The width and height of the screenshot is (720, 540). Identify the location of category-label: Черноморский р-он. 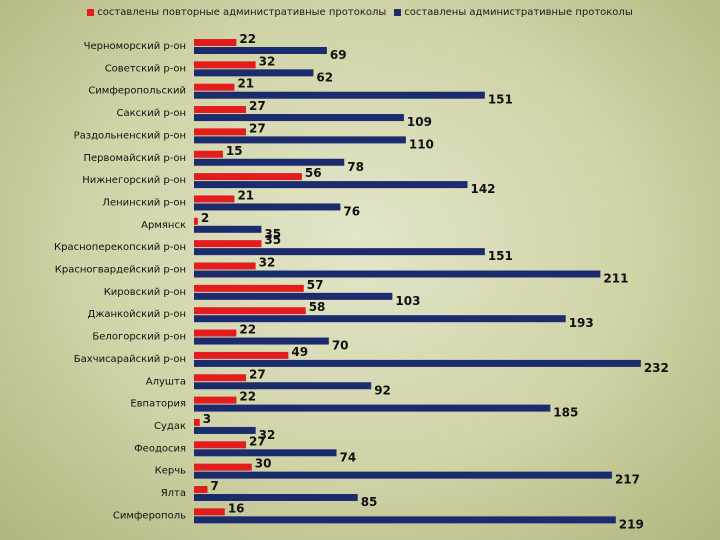
(135, 46).